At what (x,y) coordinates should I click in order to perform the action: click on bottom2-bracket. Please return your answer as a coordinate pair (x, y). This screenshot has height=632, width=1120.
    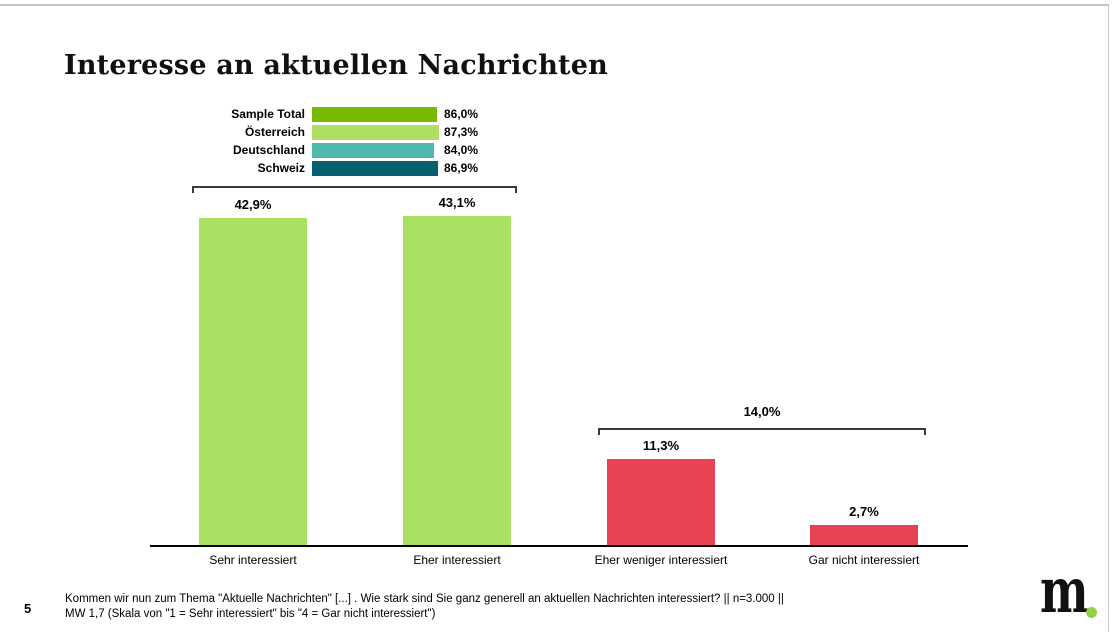
    Looking at the image, I should click on (762, 431).